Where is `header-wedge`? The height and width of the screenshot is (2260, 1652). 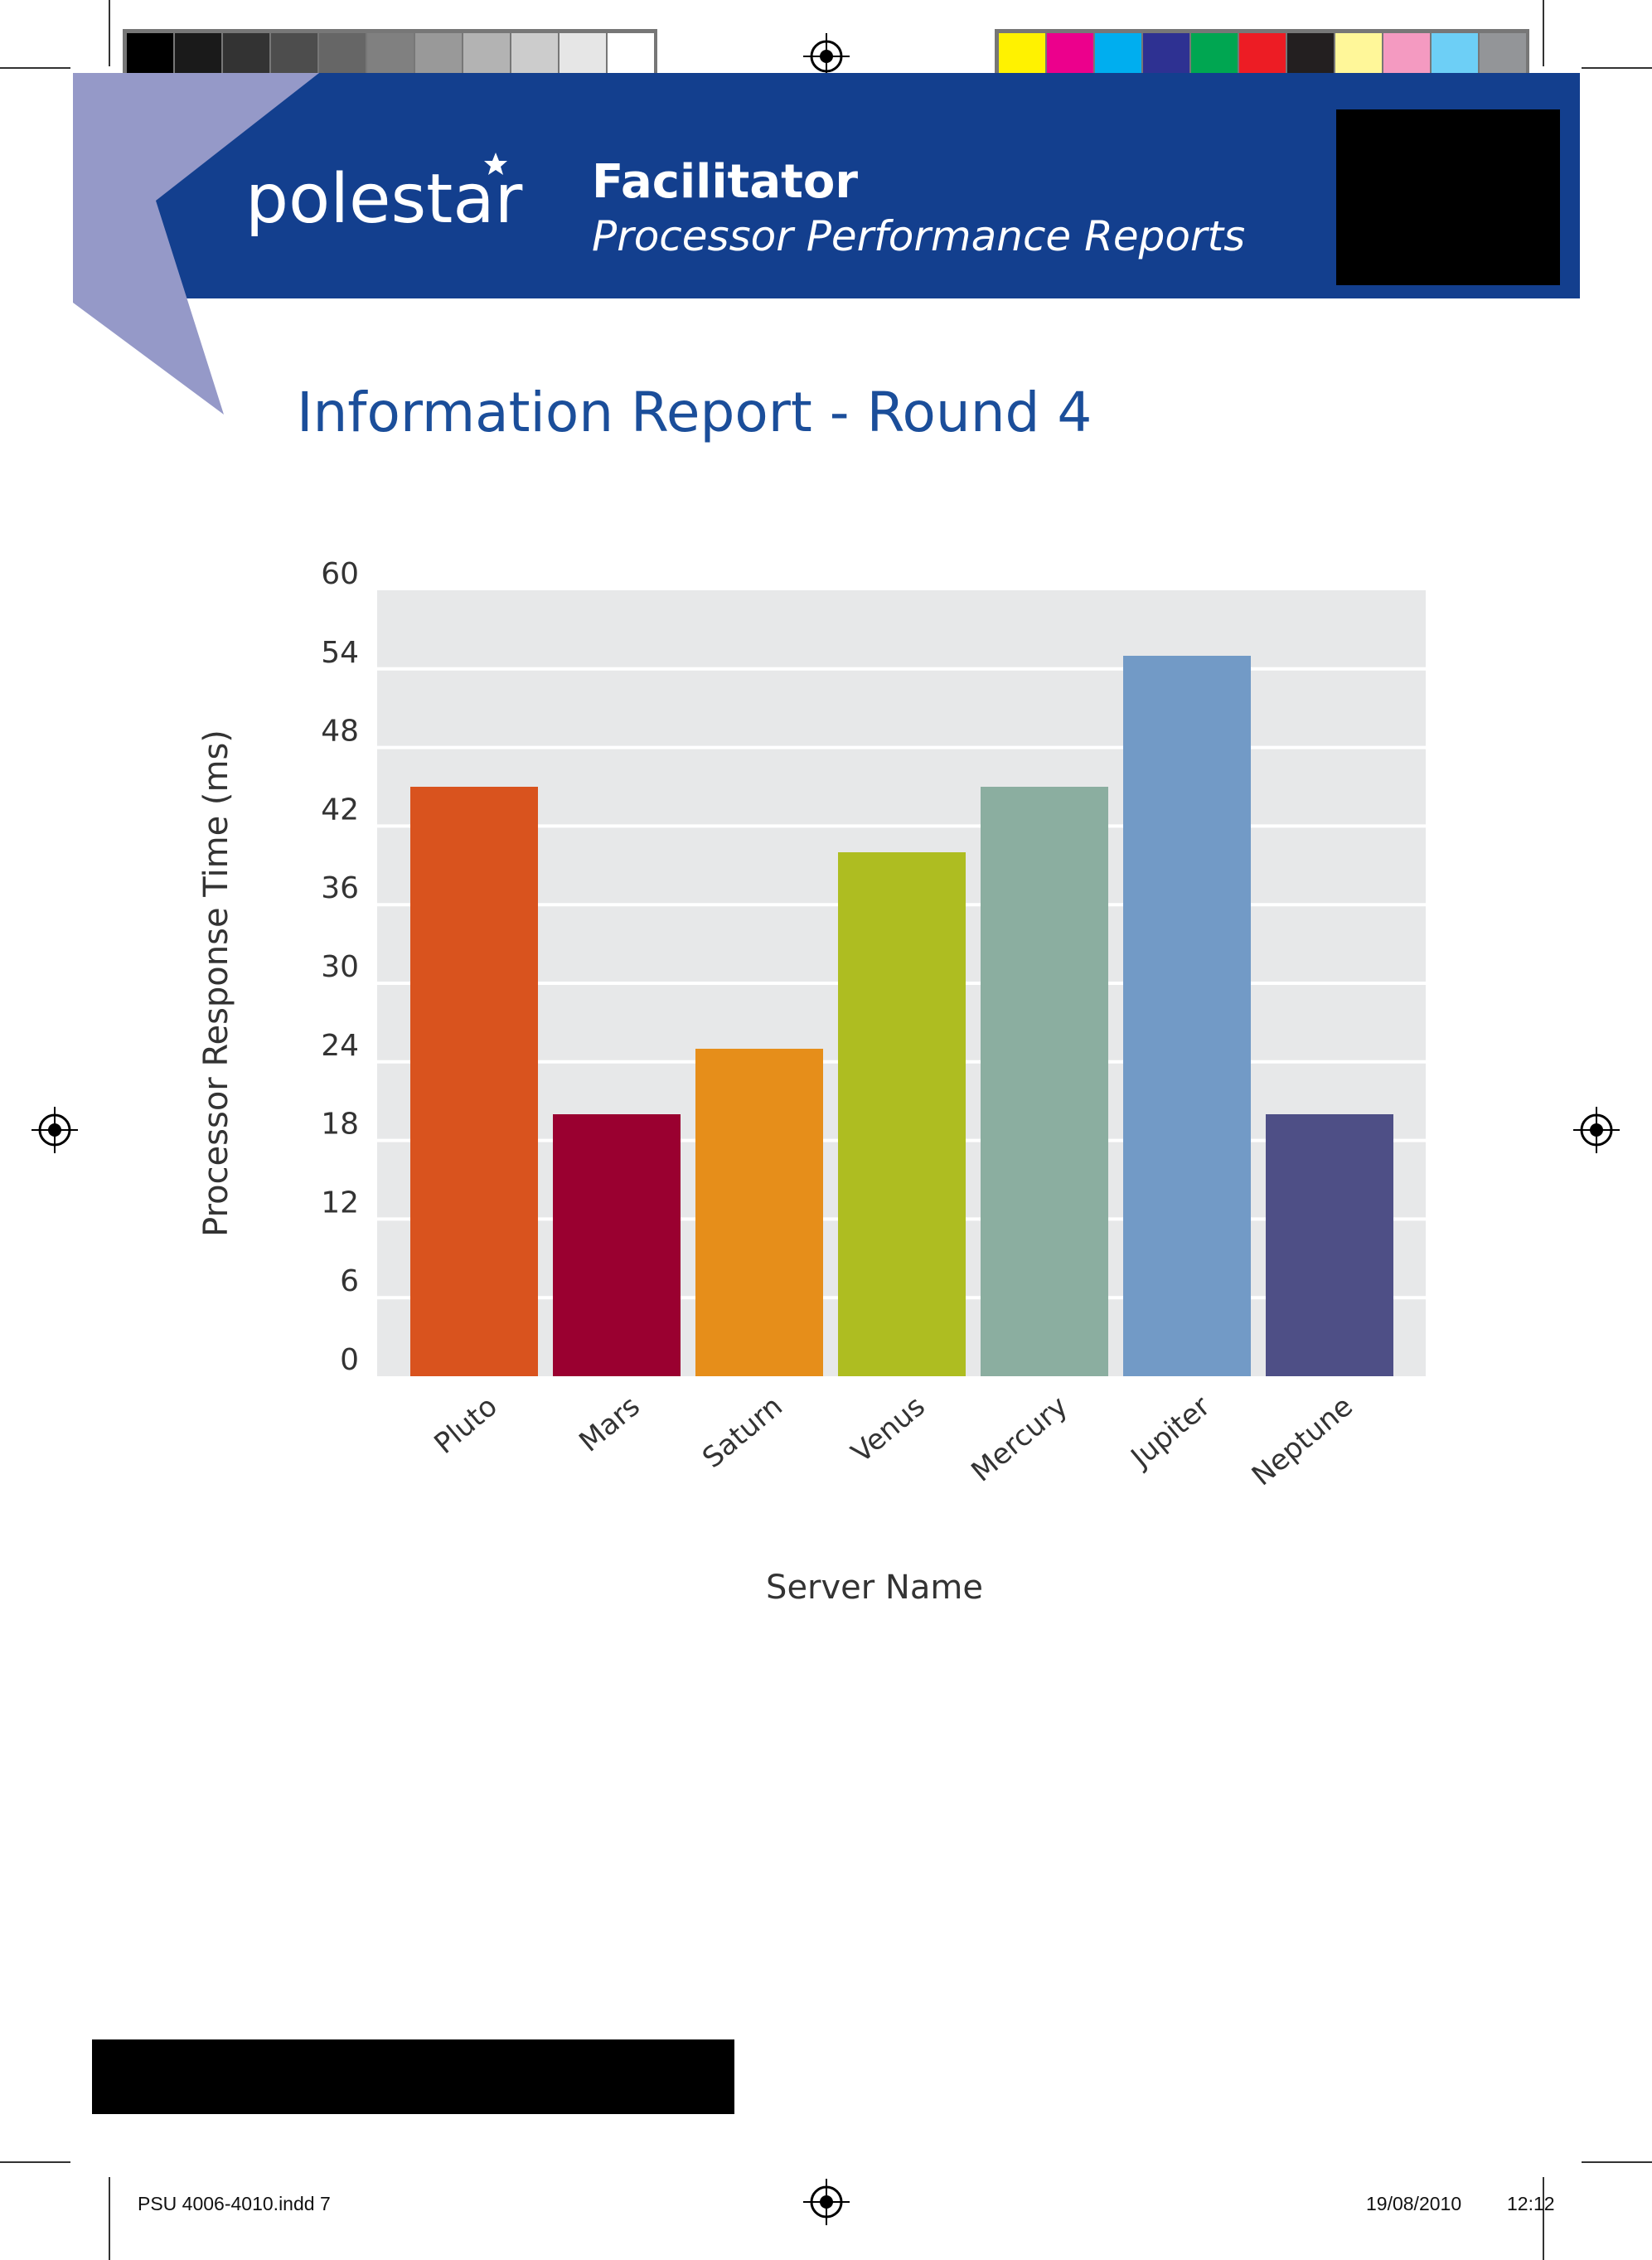 header-wedge is located at coordinates (196, 244).